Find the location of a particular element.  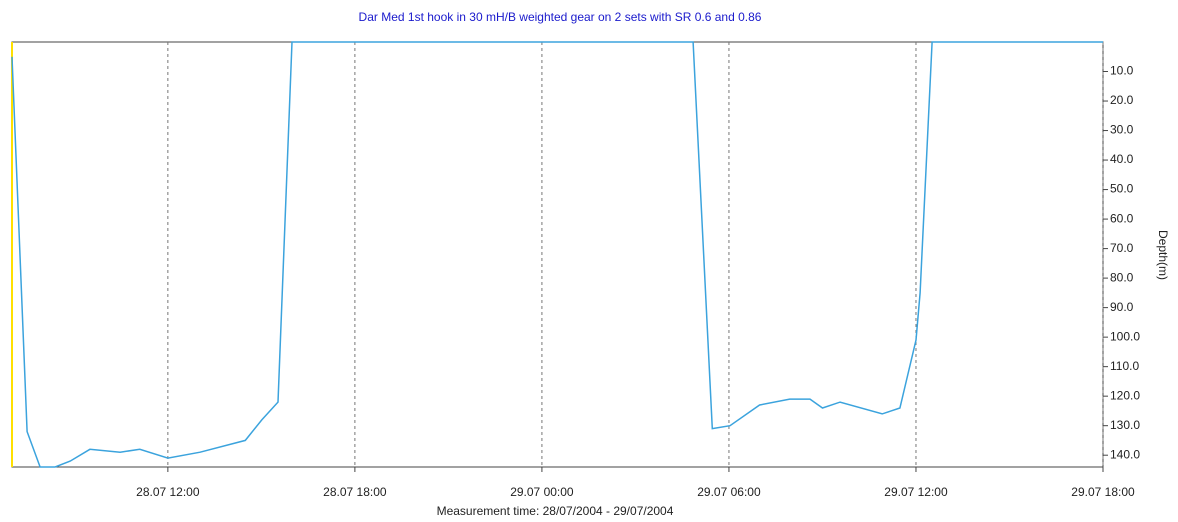

y-tick-label: 30.0 is located at coordinates (1122, 130).